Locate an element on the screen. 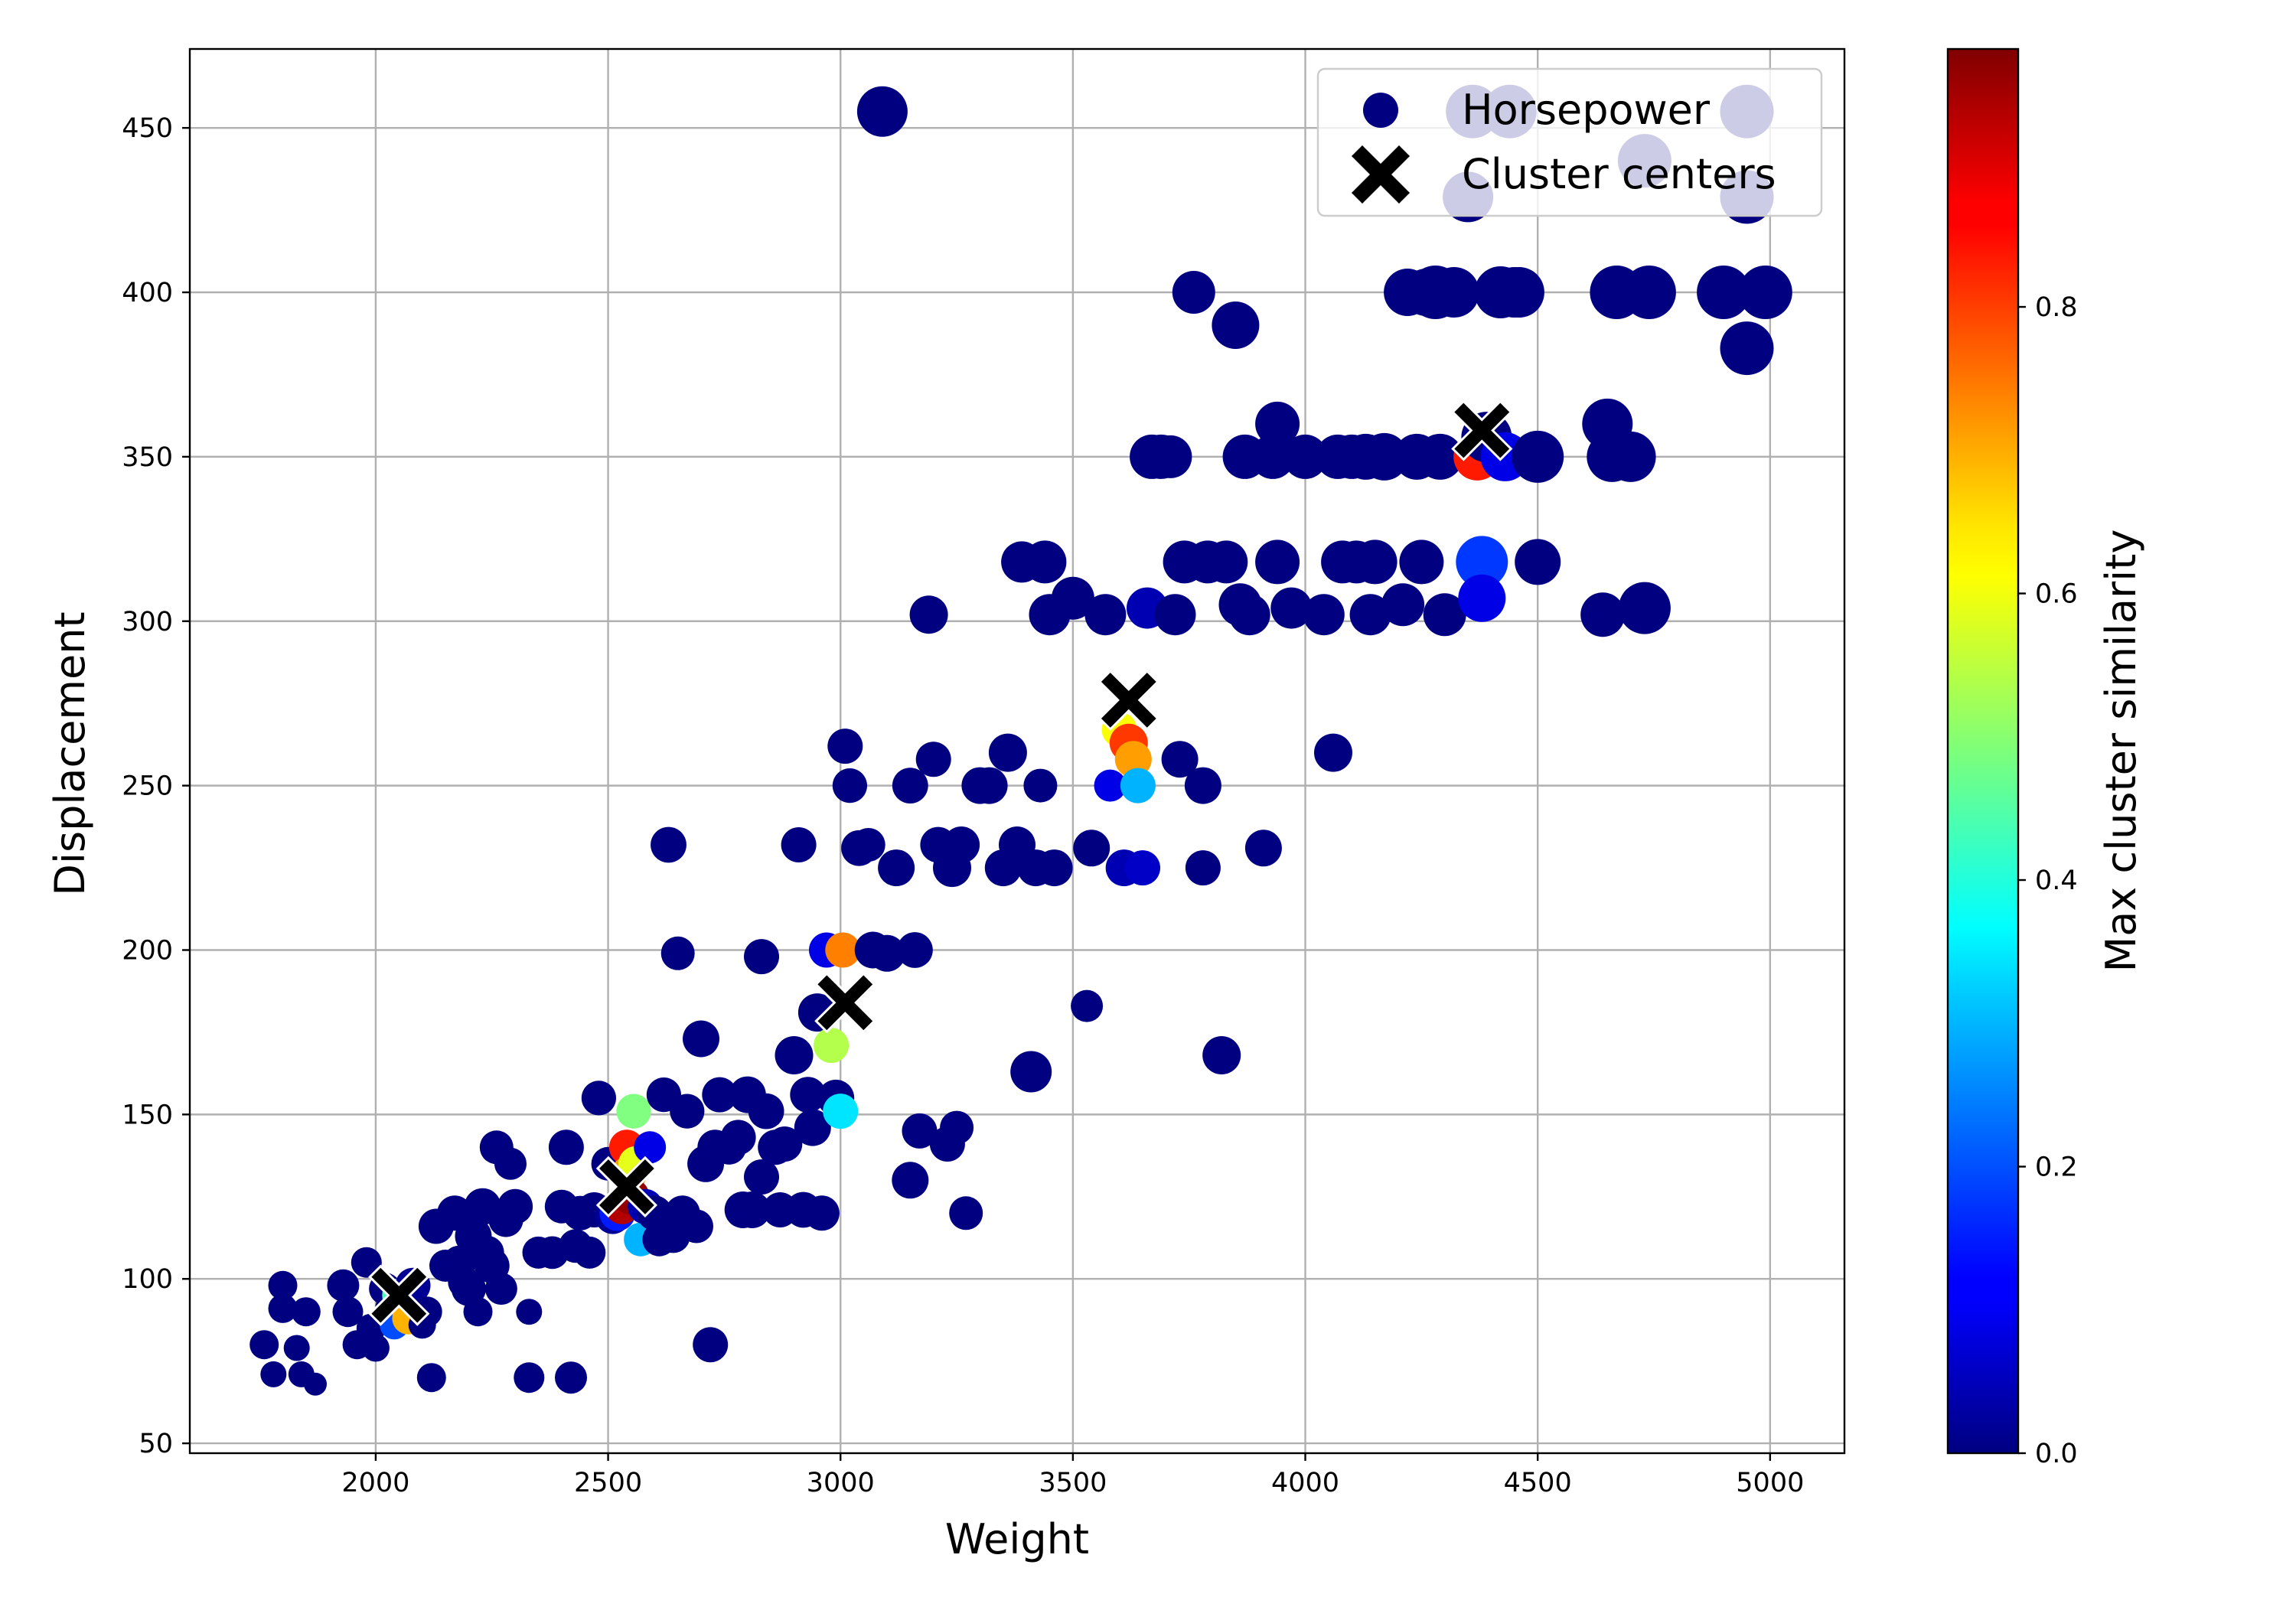  colorbar-frame is located at coordinates (1983, 751).